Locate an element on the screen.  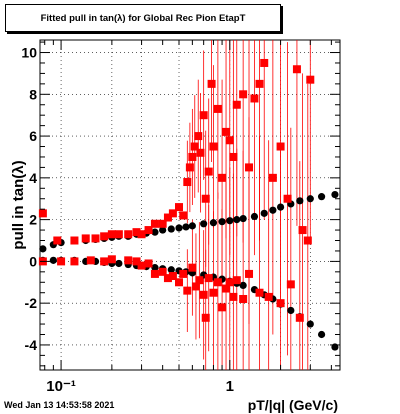
y-tick-label: 4 is located at coordinates (33, 178).